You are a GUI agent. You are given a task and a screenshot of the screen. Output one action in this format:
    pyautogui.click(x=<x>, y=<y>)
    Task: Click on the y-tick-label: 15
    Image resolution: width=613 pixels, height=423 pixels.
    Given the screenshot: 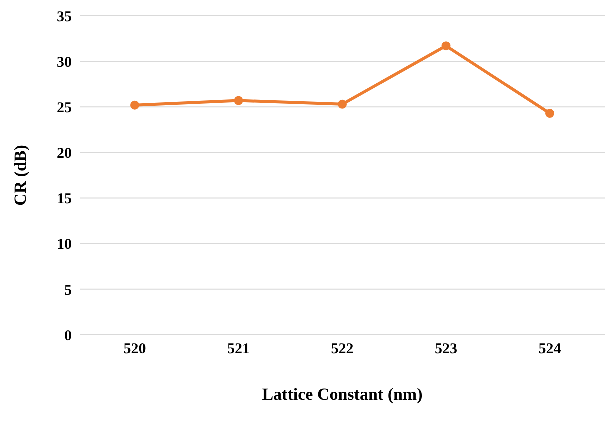 What is the action you would take?
    pyautogui.click(x=64, y=200)
    